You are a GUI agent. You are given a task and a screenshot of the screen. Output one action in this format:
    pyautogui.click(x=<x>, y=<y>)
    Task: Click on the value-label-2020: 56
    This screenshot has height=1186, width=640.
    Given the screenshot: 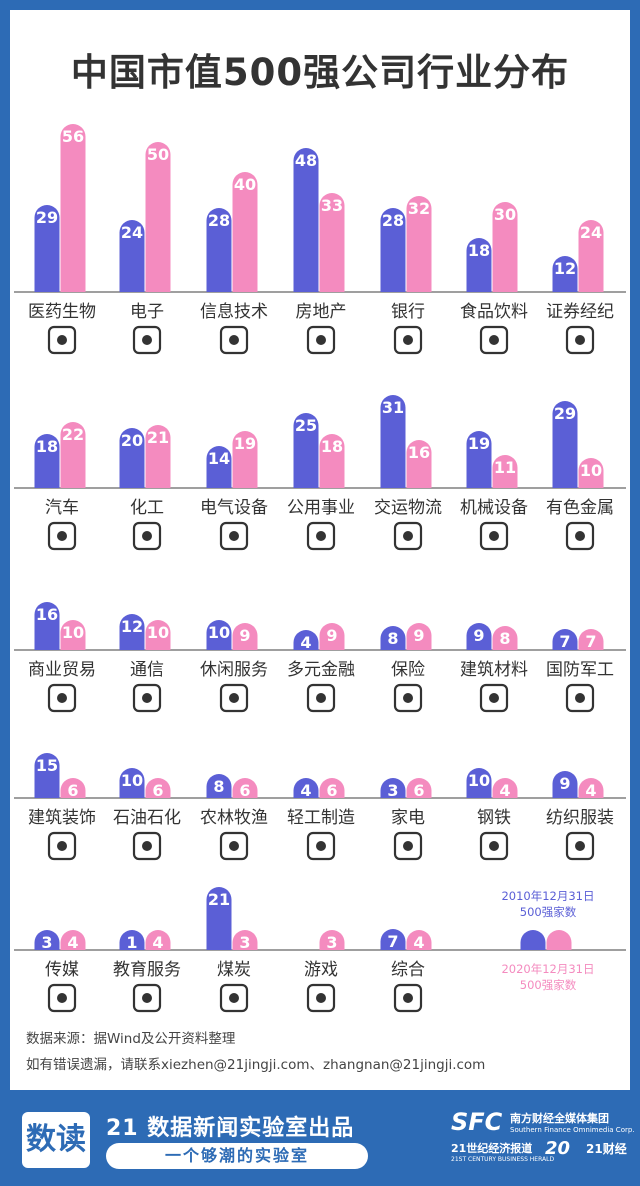 What is the action you would take?
    pyautogui.click(x=73, y=136)
    